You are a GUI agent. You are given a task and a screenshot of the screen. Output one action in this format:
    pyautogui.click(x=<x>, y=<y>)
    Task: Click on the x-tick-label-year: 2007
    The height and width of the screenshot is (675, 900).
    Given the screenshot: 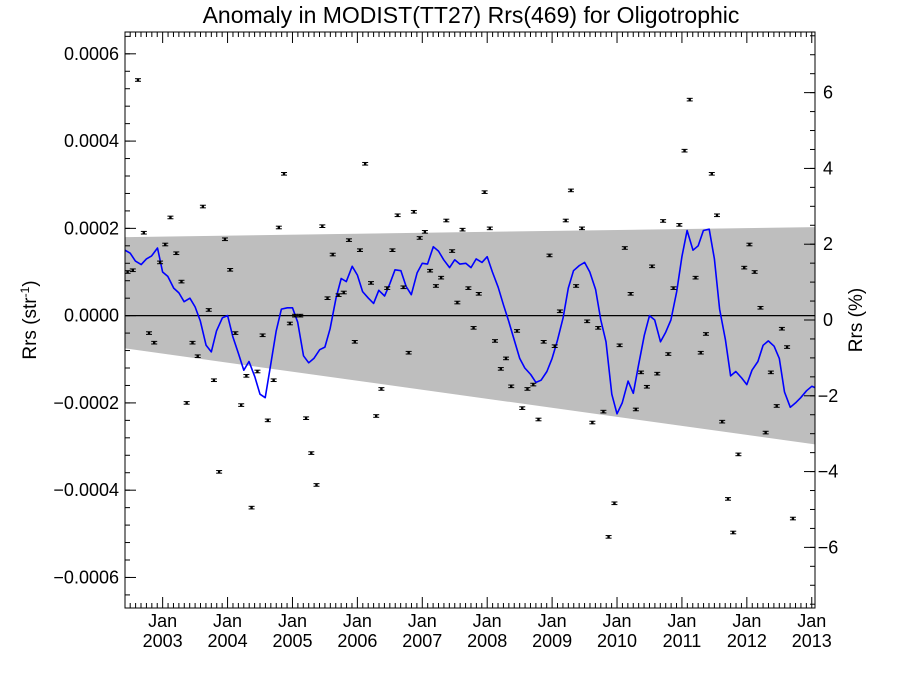 What is the action you would take?
    pyautogui.click(x=422, y=641)
    